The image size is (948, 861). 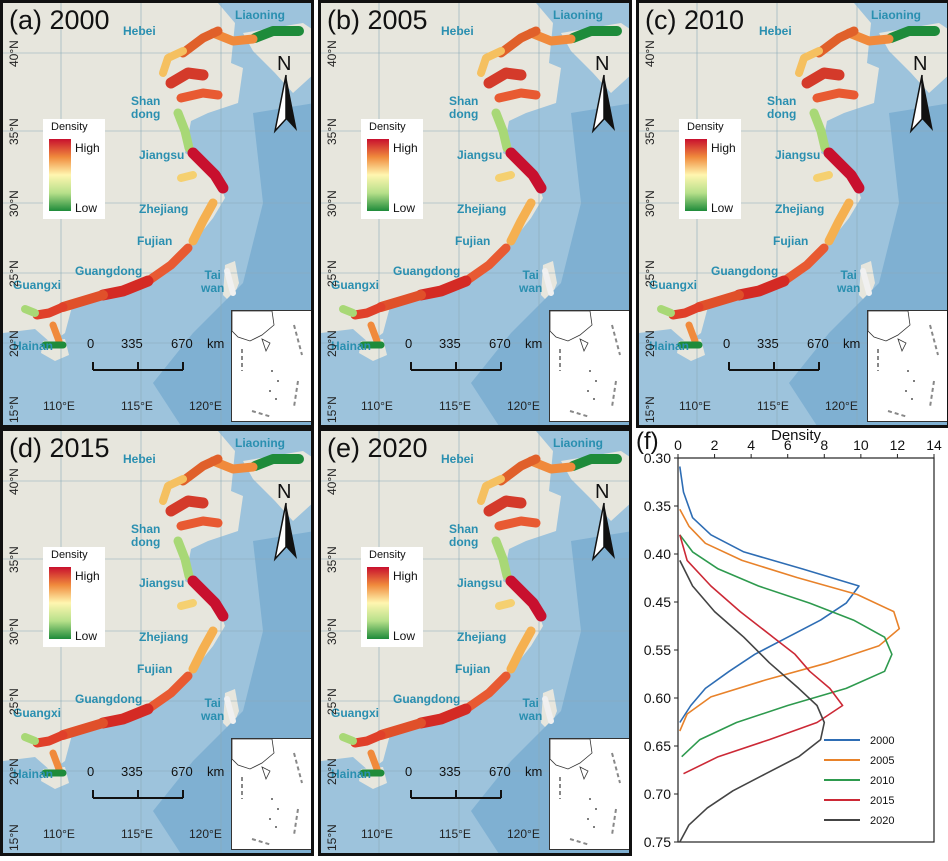 What do you see at coordinates (761, 654) in the screenshot?
I see `series-line-2015` at bounding box center [761, 654].